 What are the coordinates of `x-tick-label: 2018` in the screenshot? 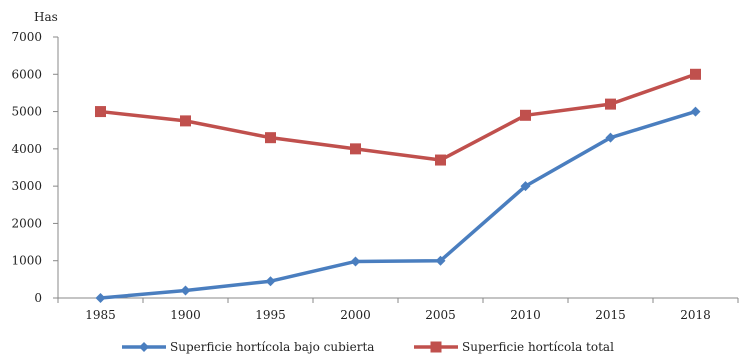 It's located at (695, 315).